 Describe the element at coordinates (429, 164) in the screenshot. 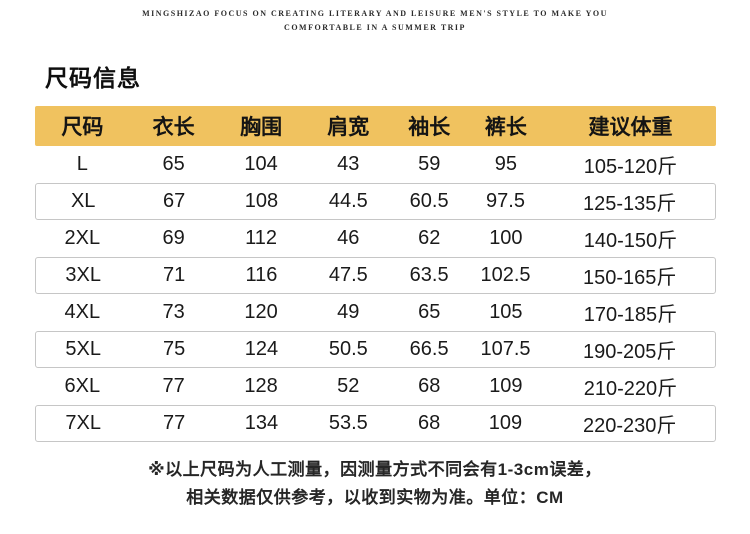

I see `size-value: 59` at that location.